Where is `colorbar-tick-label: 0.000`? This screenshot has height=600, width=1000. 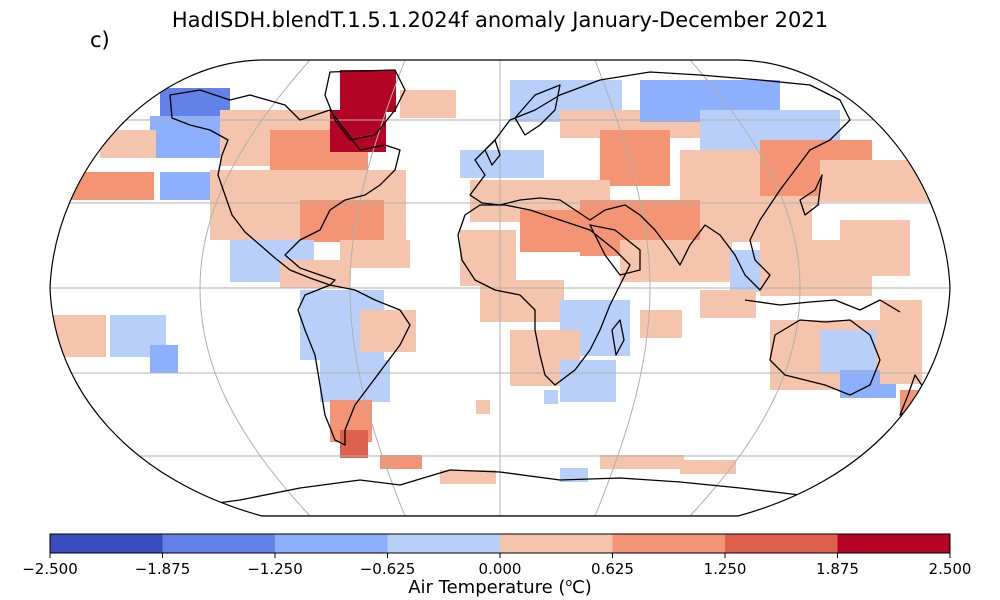
colorbar-tick-label: 0.000 is located at coordinates (500, 569).